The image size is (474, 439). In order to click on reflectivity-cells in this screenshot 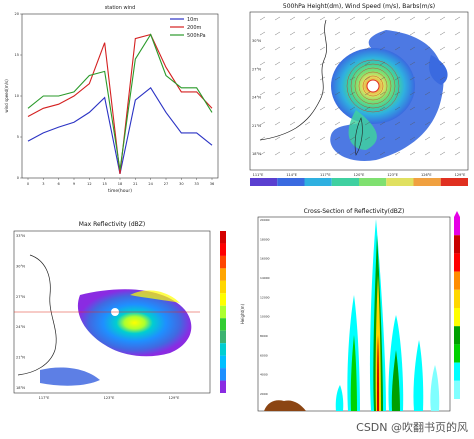, I will do `click(387, 315)`.